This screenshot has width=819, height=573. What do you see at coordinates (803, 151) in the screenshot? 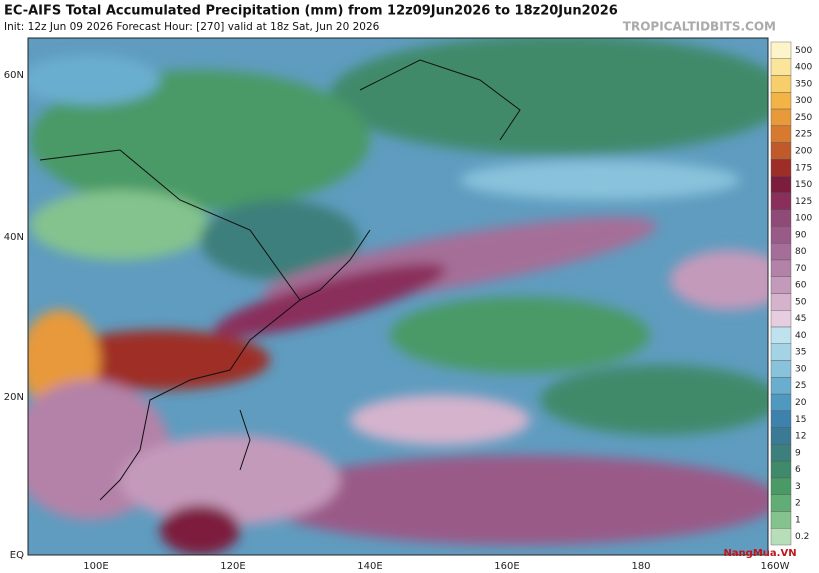
I see `colorbar-label: 200` at bounding box center [803, 151].